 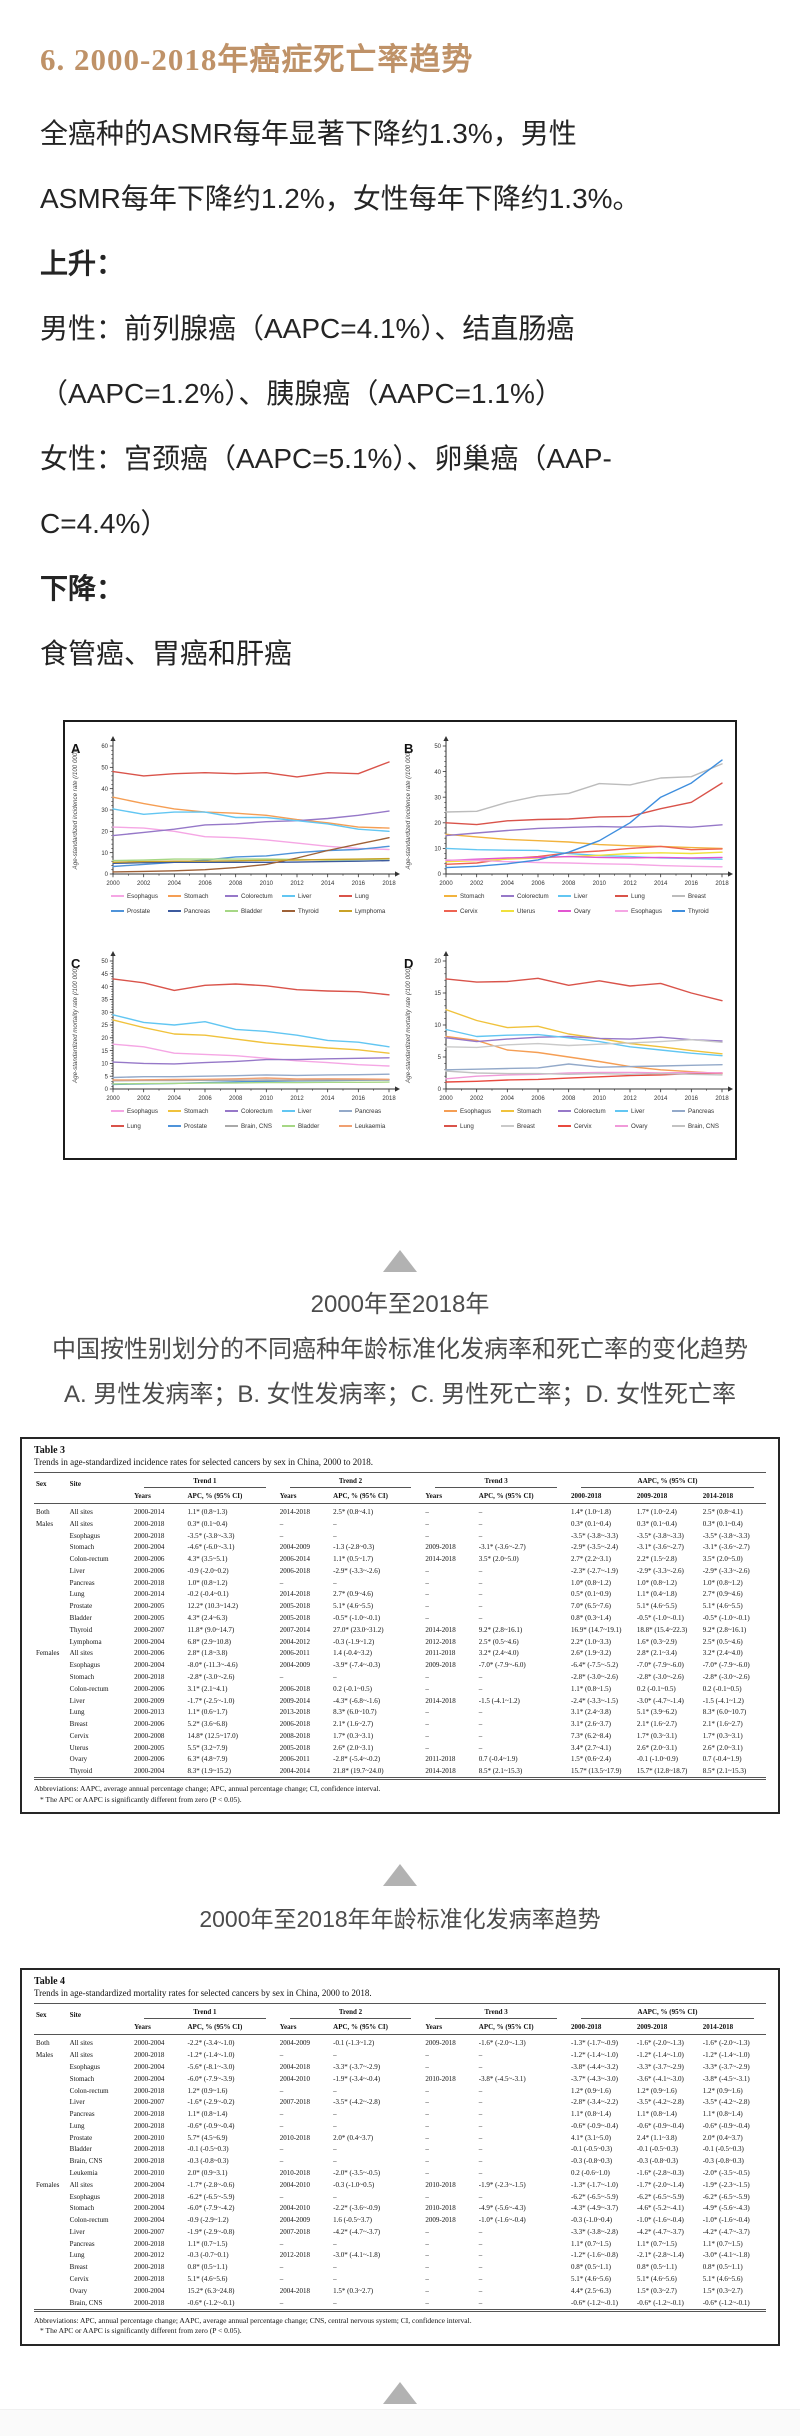 I want to click on figure-caption-line-3: A. 男性发病率；B. 女性发病率；C. 男性死亡率；D. 女性死亡率, so click(x=400, y=1394).